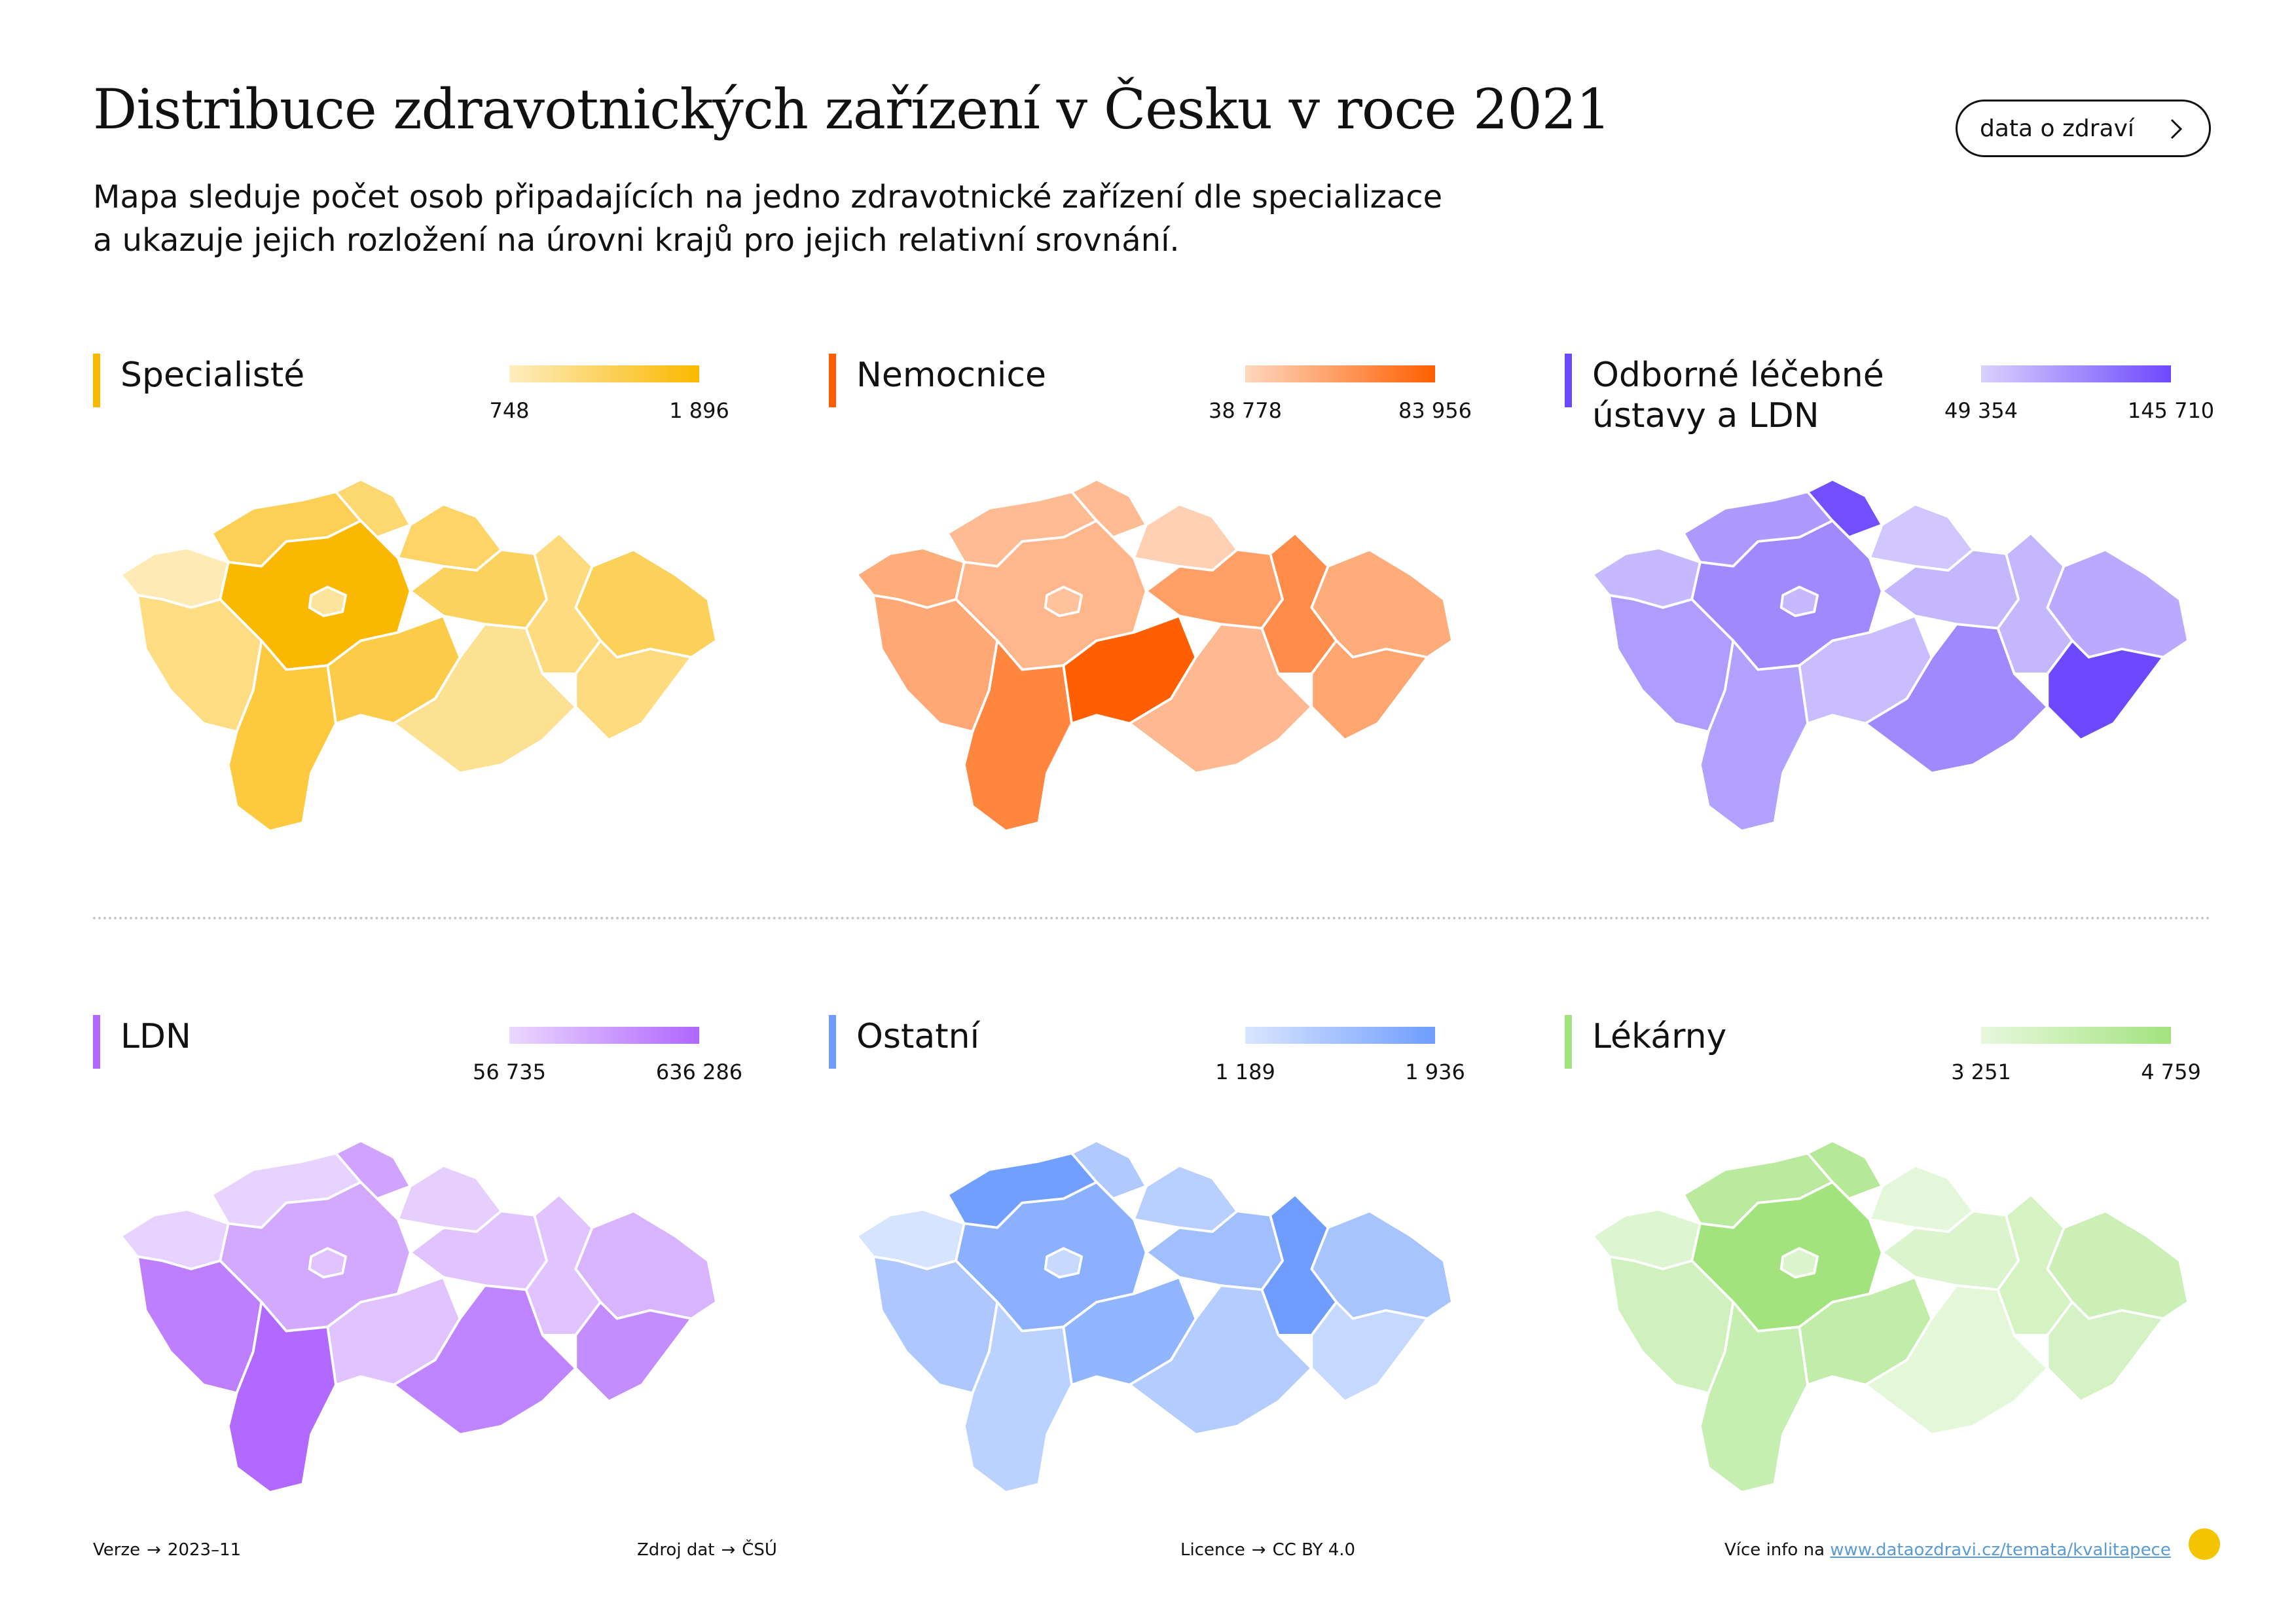 The height and width of the screenshot is (1624, 2296). Describe the element at coordinates (1245, 410) in the screenshot. I see `legend-min-label: 38 778` at that location.